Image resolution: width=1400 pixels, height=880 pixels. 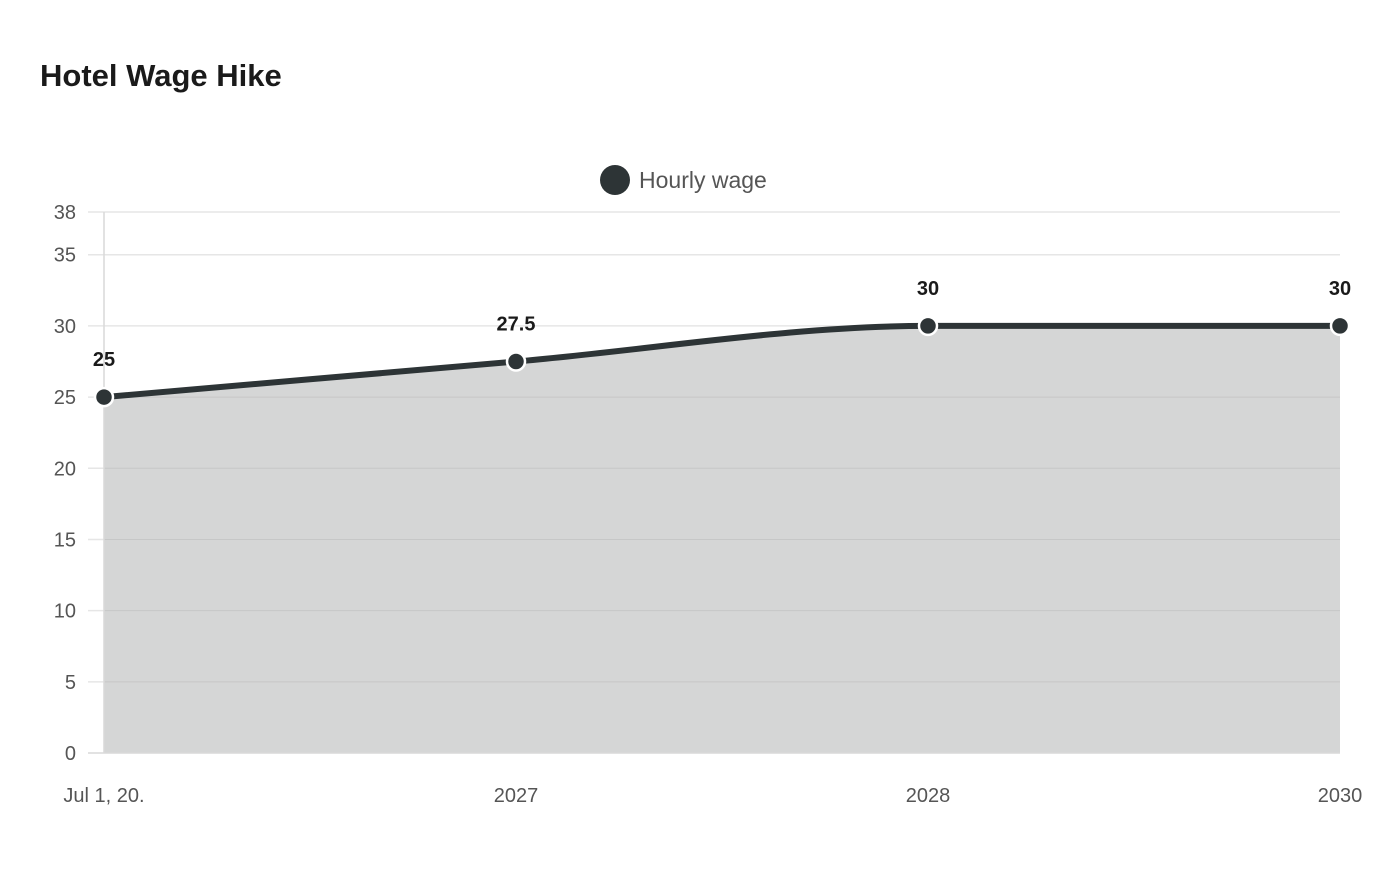 I want to click on chart-legend: Hourly wage, so click(x=683, y=180).